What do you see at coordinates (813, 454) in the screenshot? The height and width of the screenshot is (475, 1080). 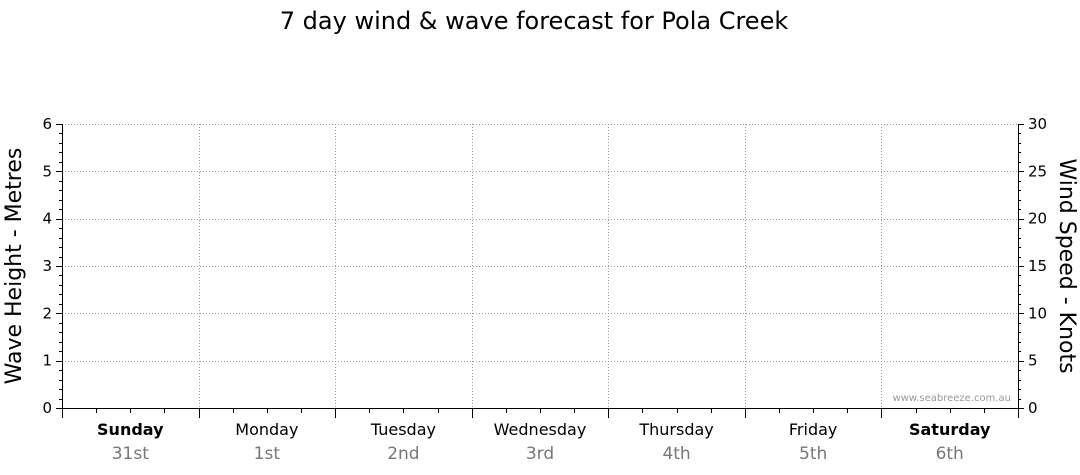 I see `date-label: 5th` at bounding box center [813, 454].